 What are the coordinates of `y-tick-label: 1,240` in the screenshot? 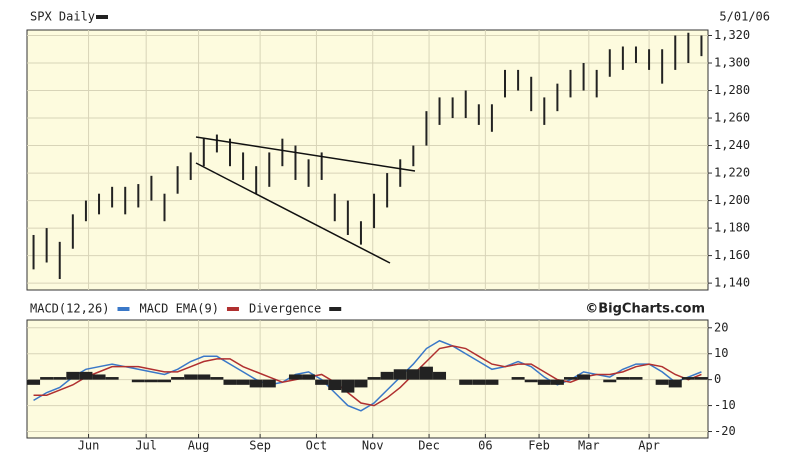 It's located at (732, 145).